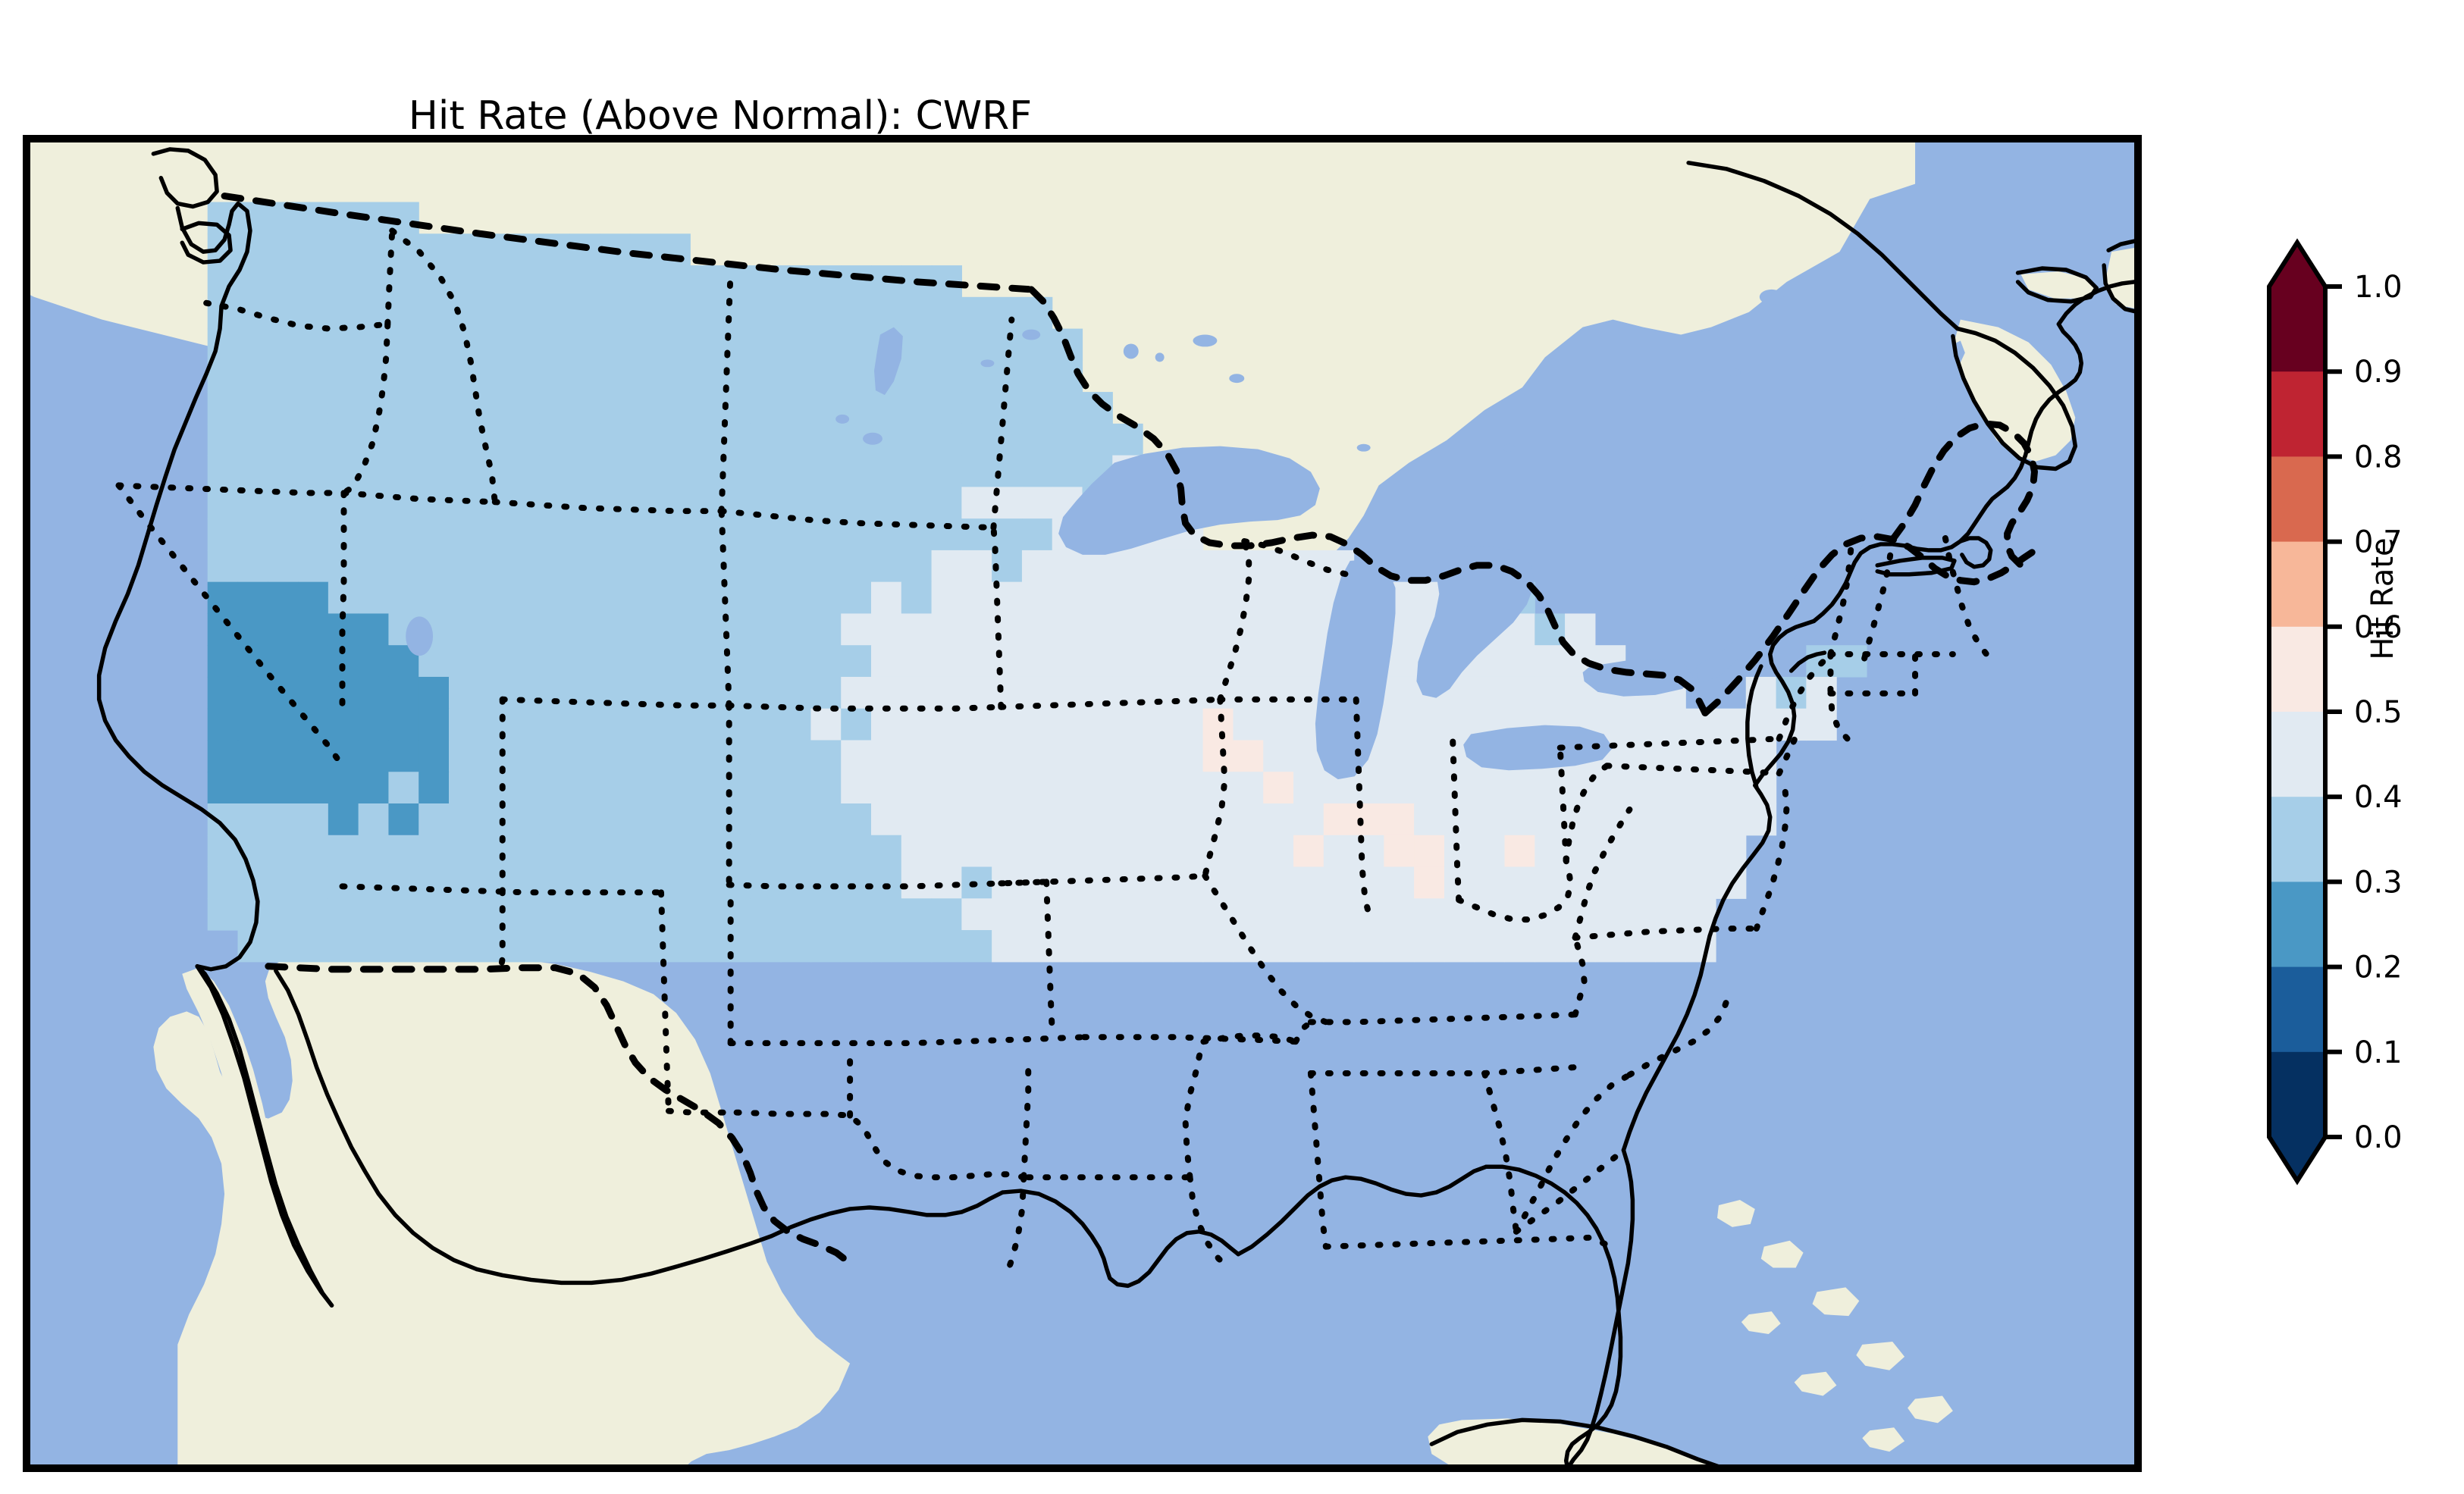  Describe the element at coordinates (443, 366) in the screenshot. I see `border-id-mt` at that location.